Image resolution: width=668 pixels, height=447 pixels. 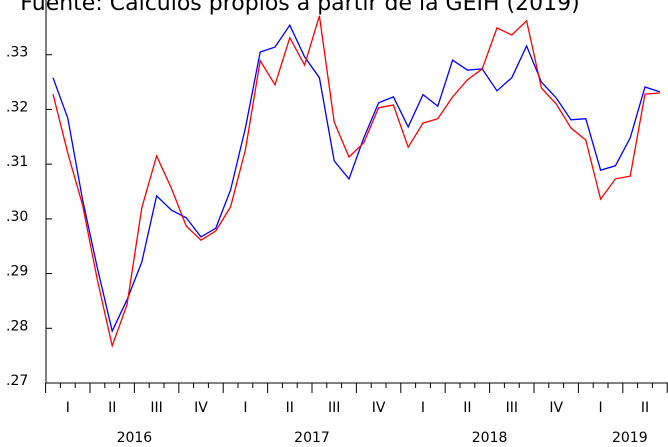 I want to click on y-tick-label: .33, so click(x=17, y=53).